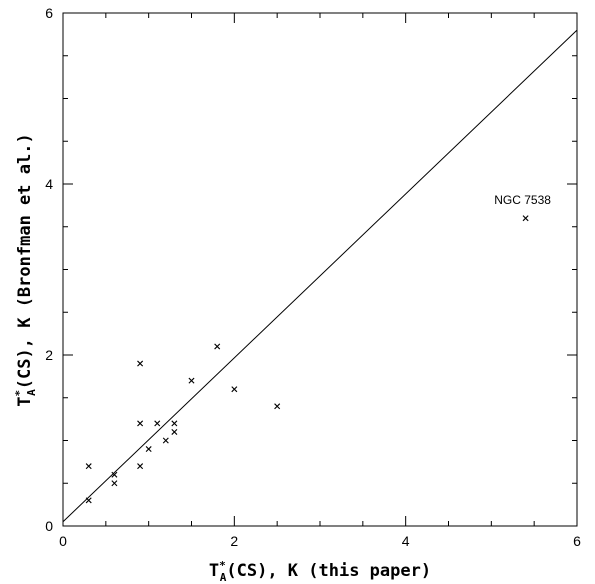 The height and width of the screenshot is (584, 595). What do you see at coordinates (234, 541) in the screenshot?
I see `x-tick-label: 2` at bounding box center [234, 541].